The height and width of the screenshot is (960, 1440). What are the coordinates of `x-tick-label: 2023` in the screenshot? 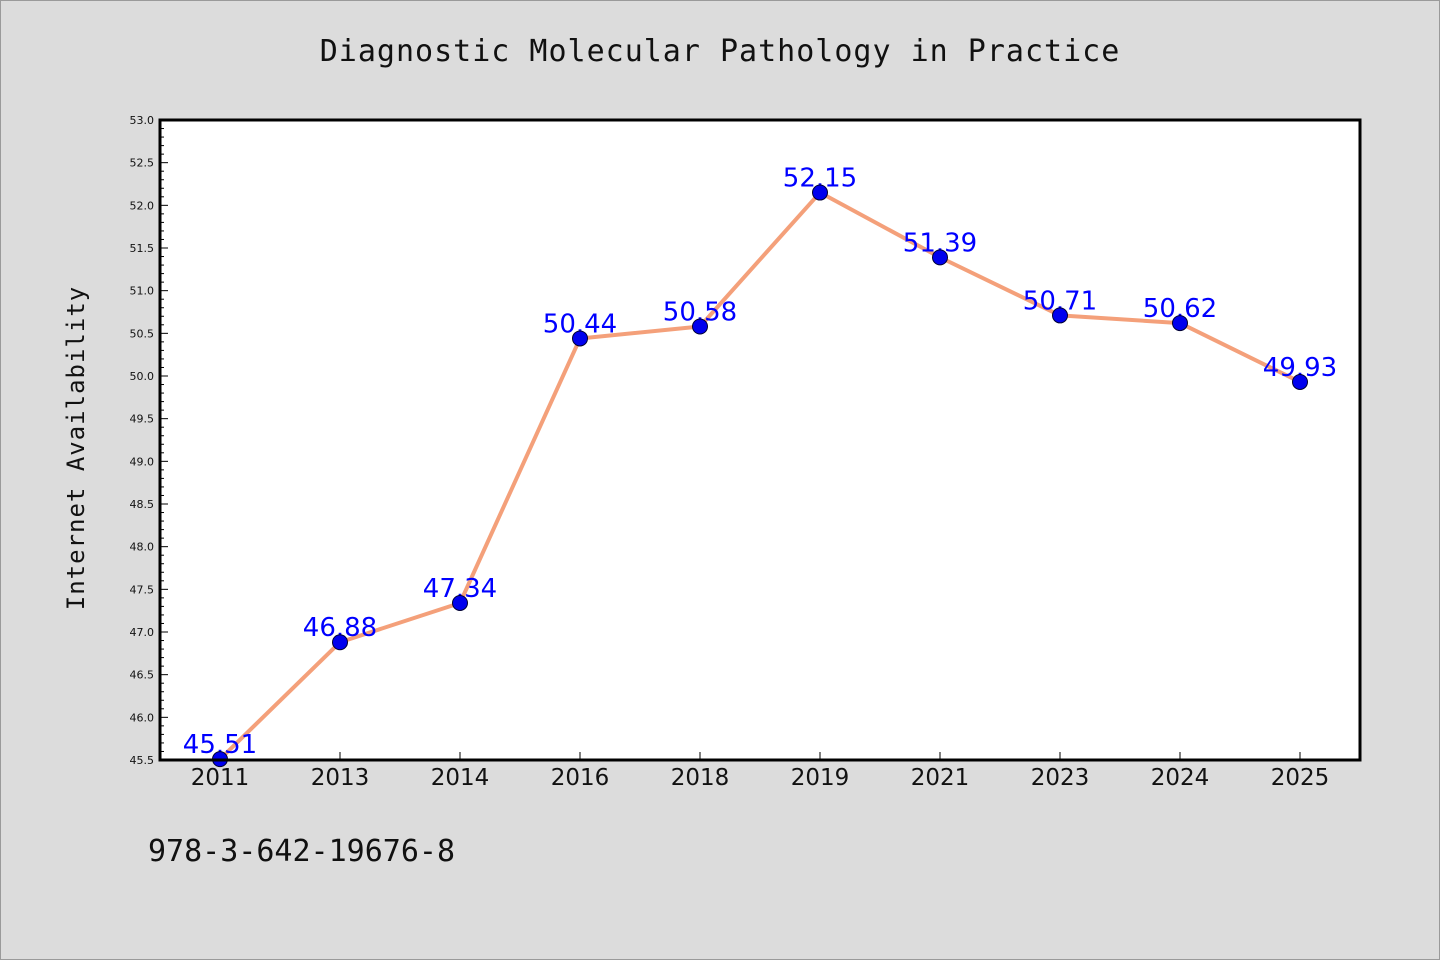 It's located at (1060, 778).